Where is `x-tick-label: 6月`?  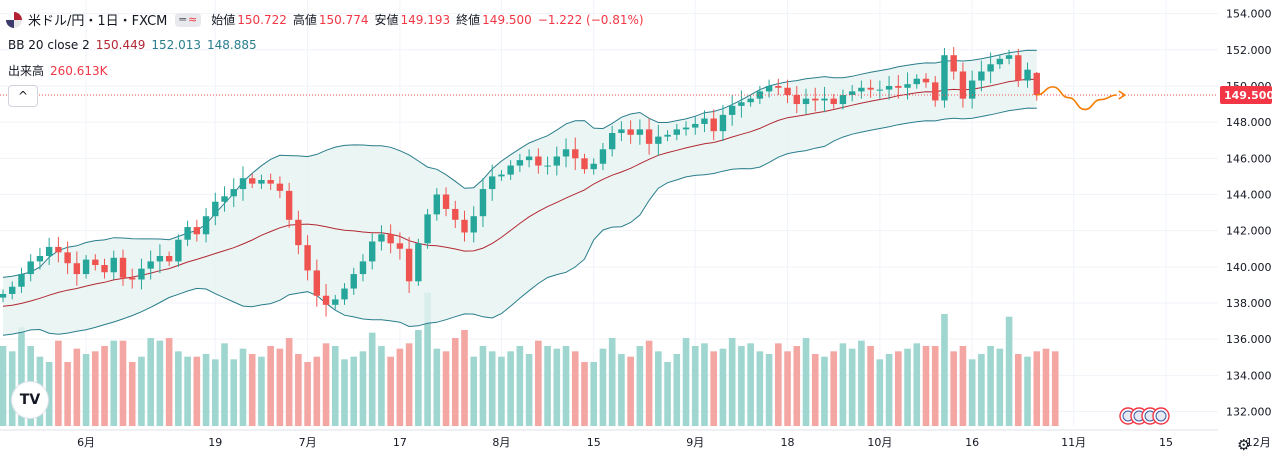
x-tick-label: 6月 is located at coordinates (86, 442).